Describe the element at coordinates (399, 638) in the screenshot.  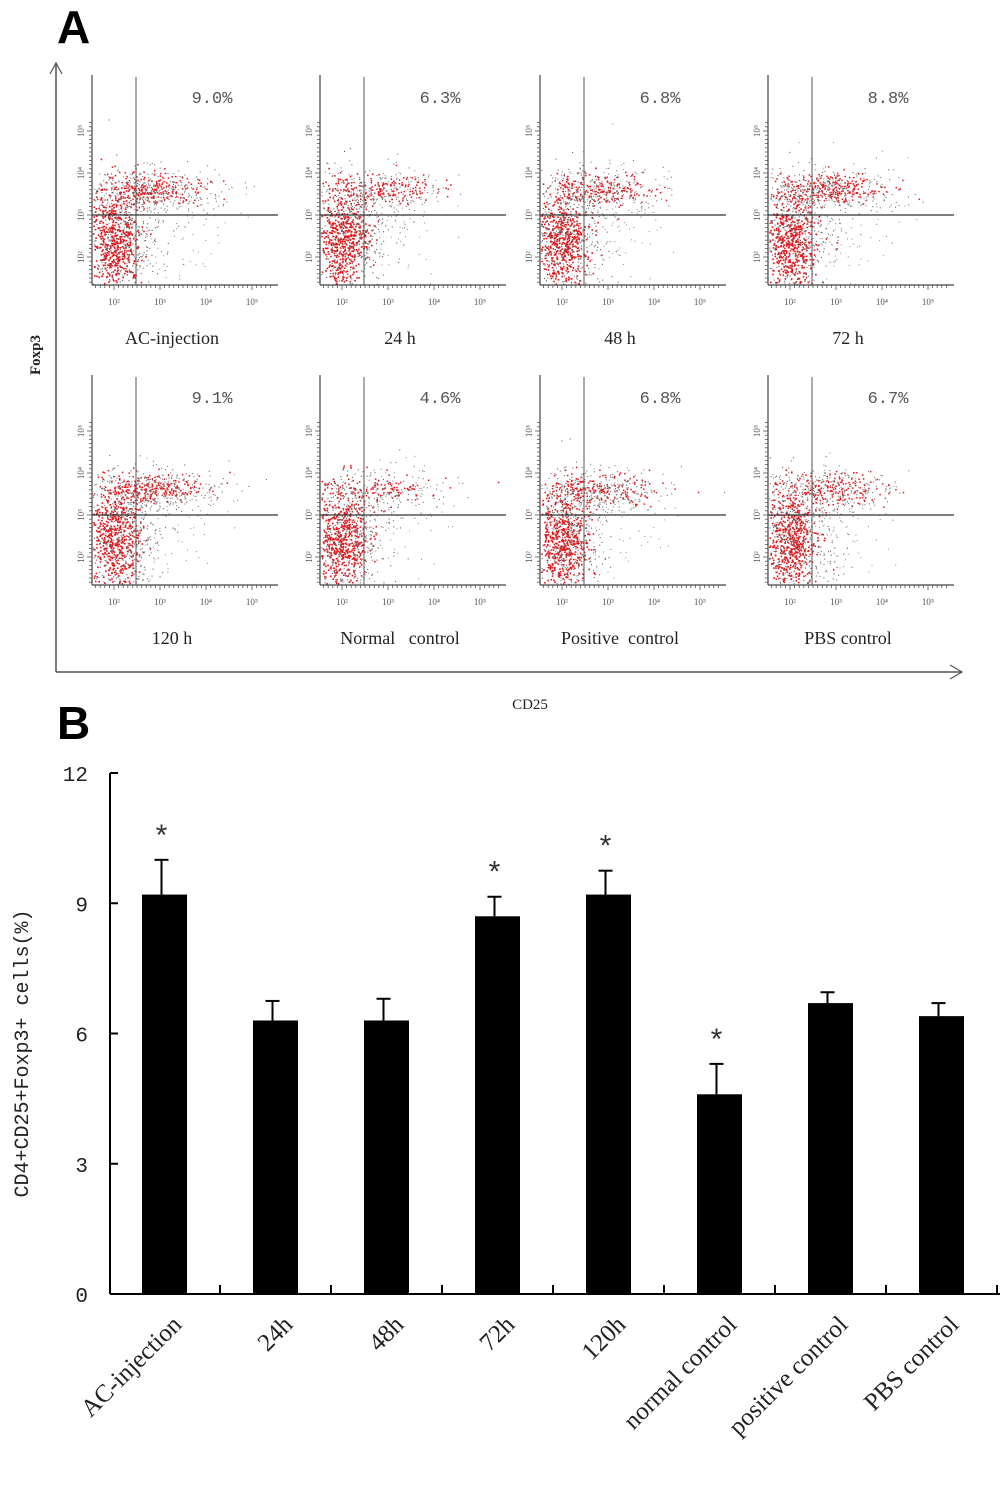
I see `plot-label: Normal control` at that location.